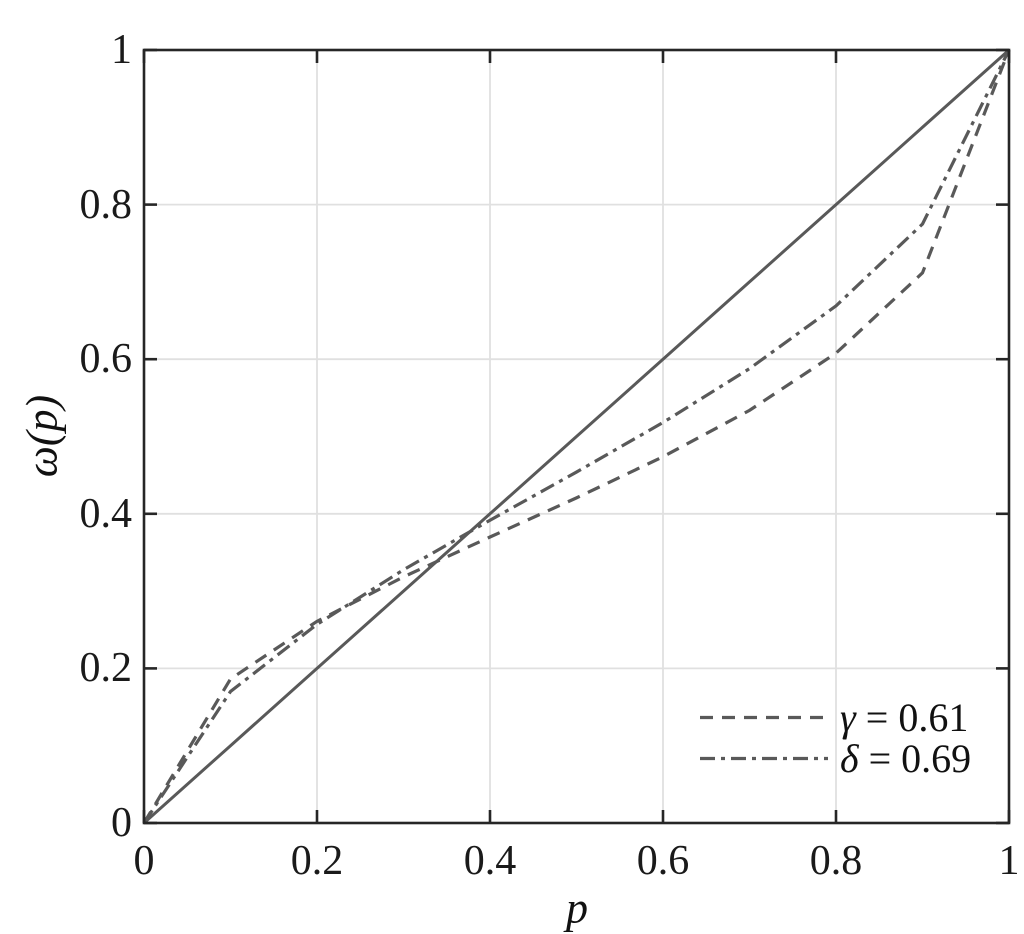 Image resolution: width=1024 pixels, height=934 pixels. What do you see at coordinates (121, 50) in the screenshot?
I see `y-tick-label-1: 1` at bounding box center [121, 50].